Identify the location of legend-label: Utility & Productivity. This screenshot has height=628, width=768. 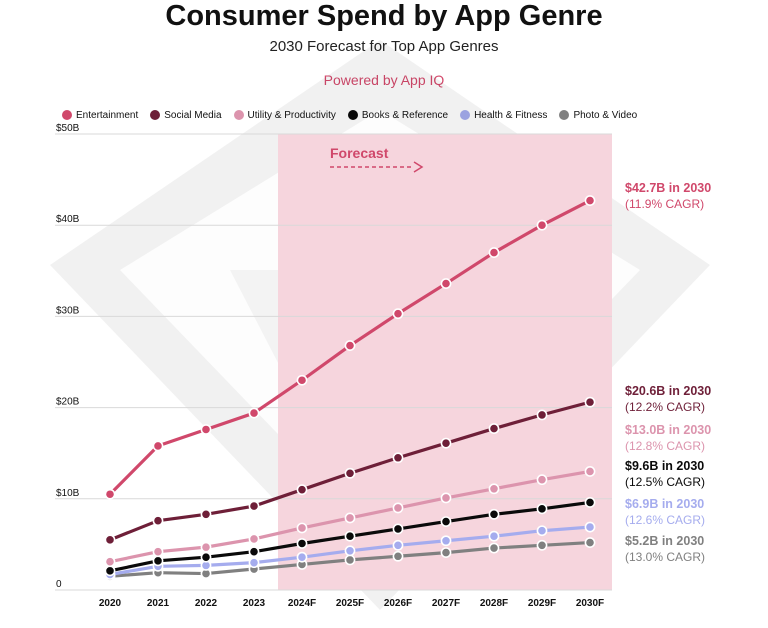
(292, 115).